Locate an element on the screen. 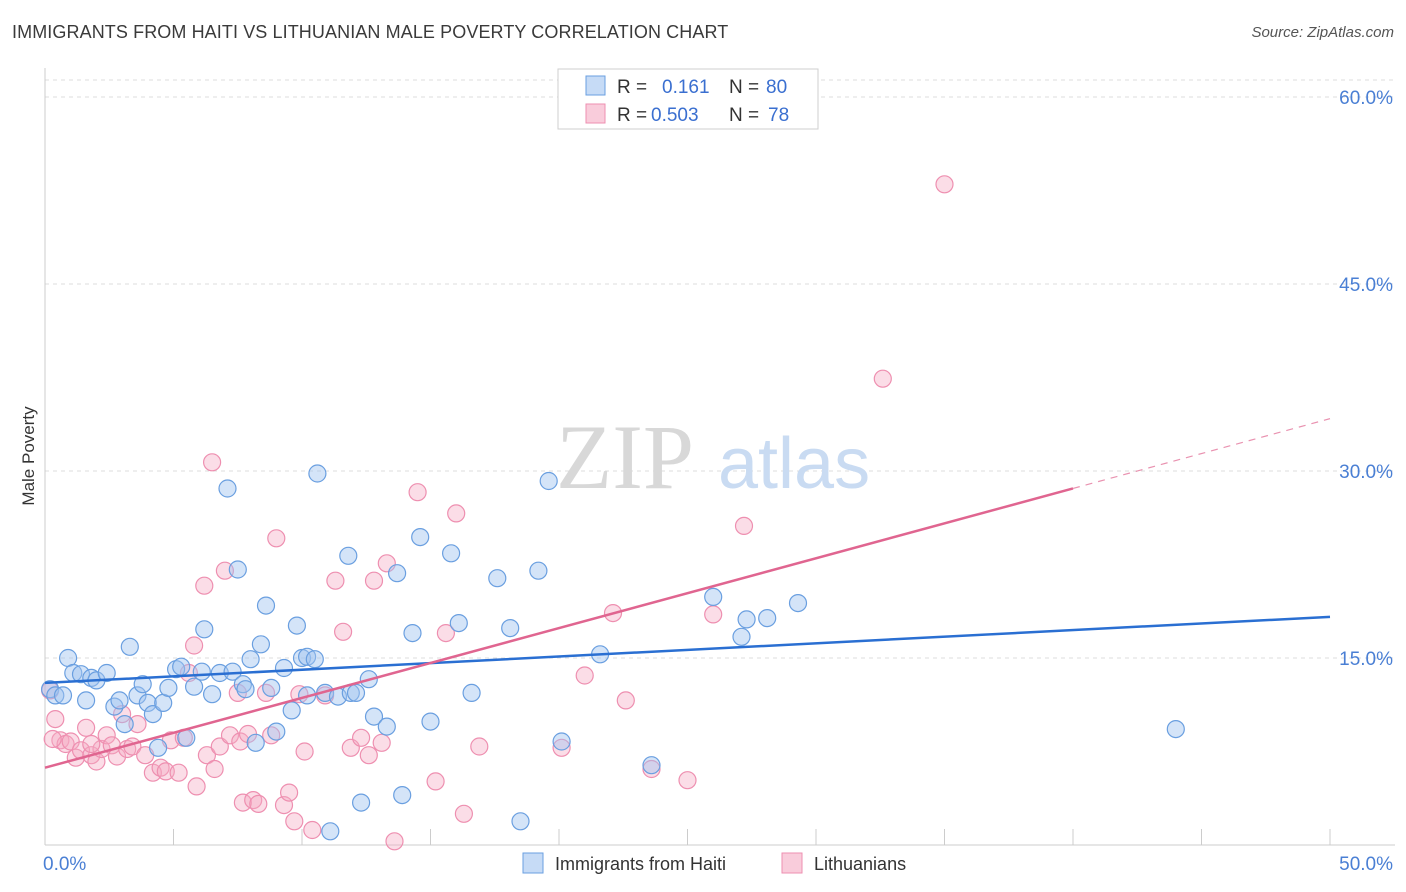 The width and height of the screenshot is (1406, 892). x-tick-labels: 0.0% 50.0% is located at coordinates (718, 864).